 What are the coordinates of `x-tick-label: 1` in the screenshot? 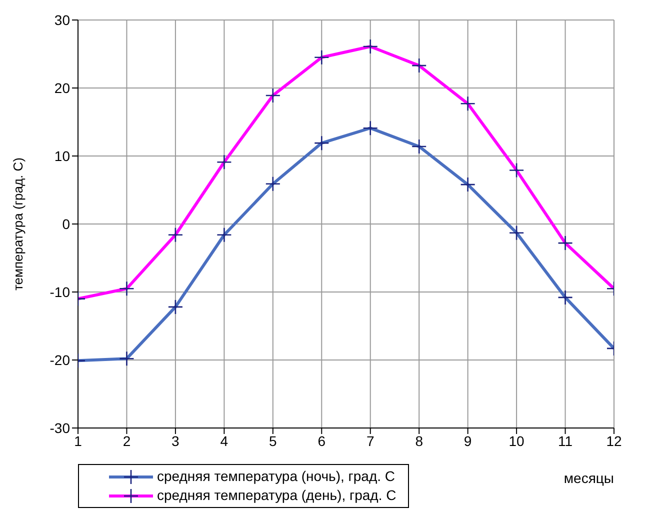 It's located at (78, 440).